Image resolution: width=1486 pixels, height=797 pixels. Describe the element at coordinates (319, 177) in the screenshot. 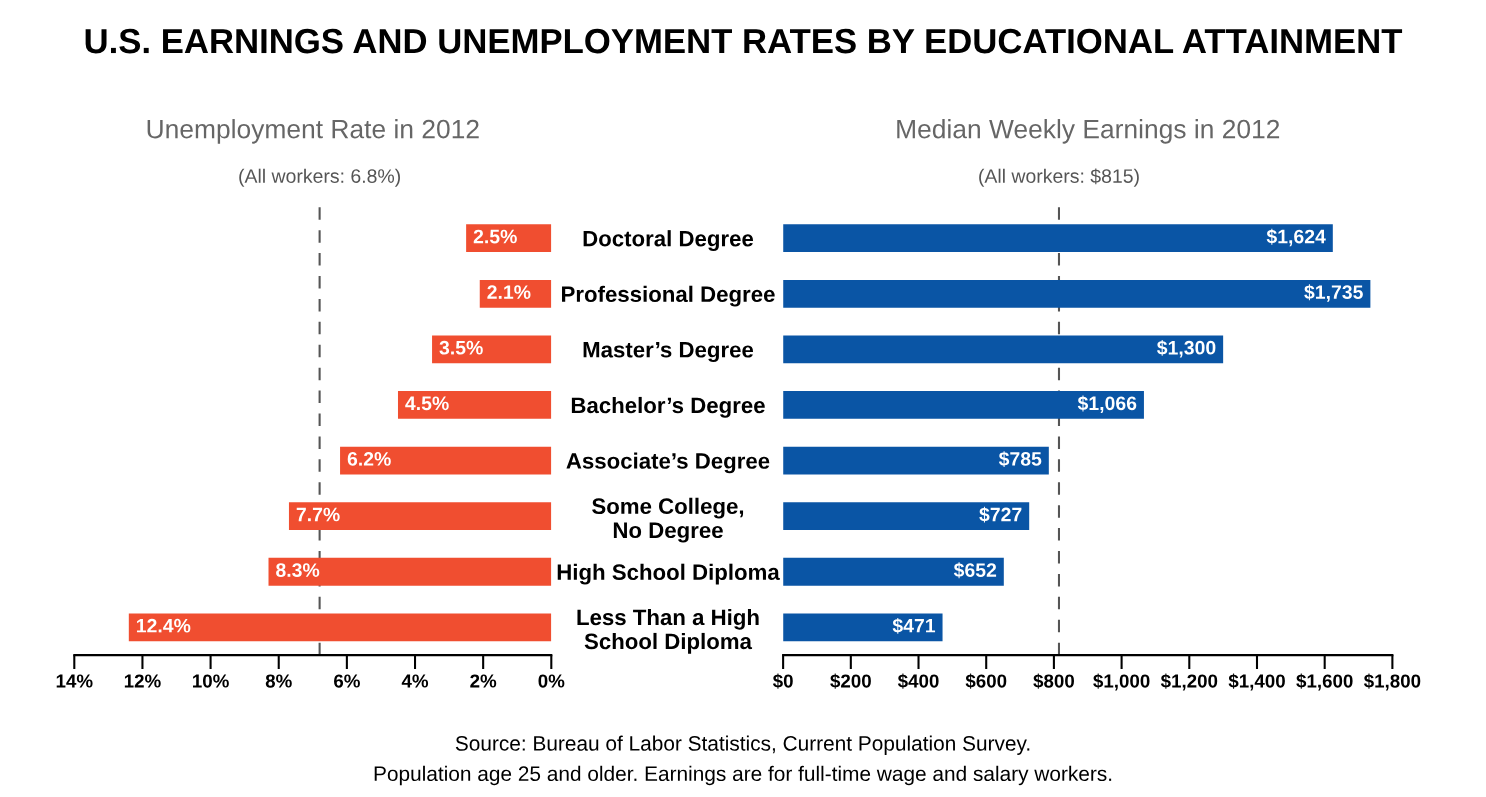

I see `ref-line-label: (All workers: 6.8%)` at that location.